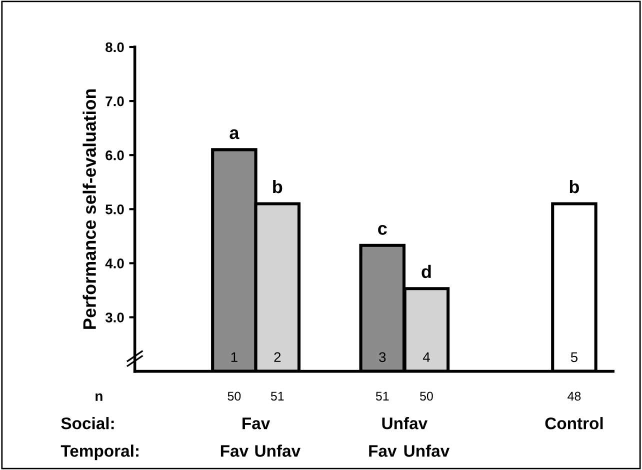 The image size is (642, 470). I want to click on y-axis-title: Performance self-evaluation, so click(89, 209).